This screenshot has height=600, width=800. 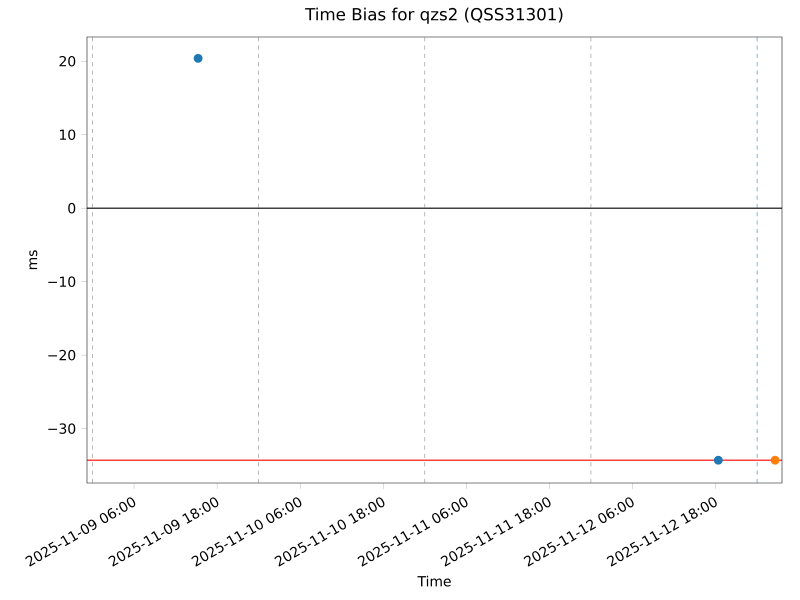 What do you see at coordinates (62, 428) in the screenshot?
I see `y-tick-label: −30` at bounding box center [62, 428].